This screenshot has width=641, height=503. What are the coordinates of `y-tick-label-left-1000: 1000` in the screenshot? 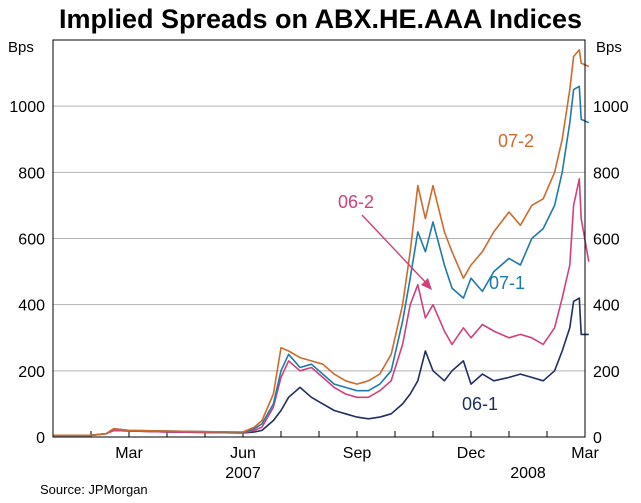 It's located at (27, 107).